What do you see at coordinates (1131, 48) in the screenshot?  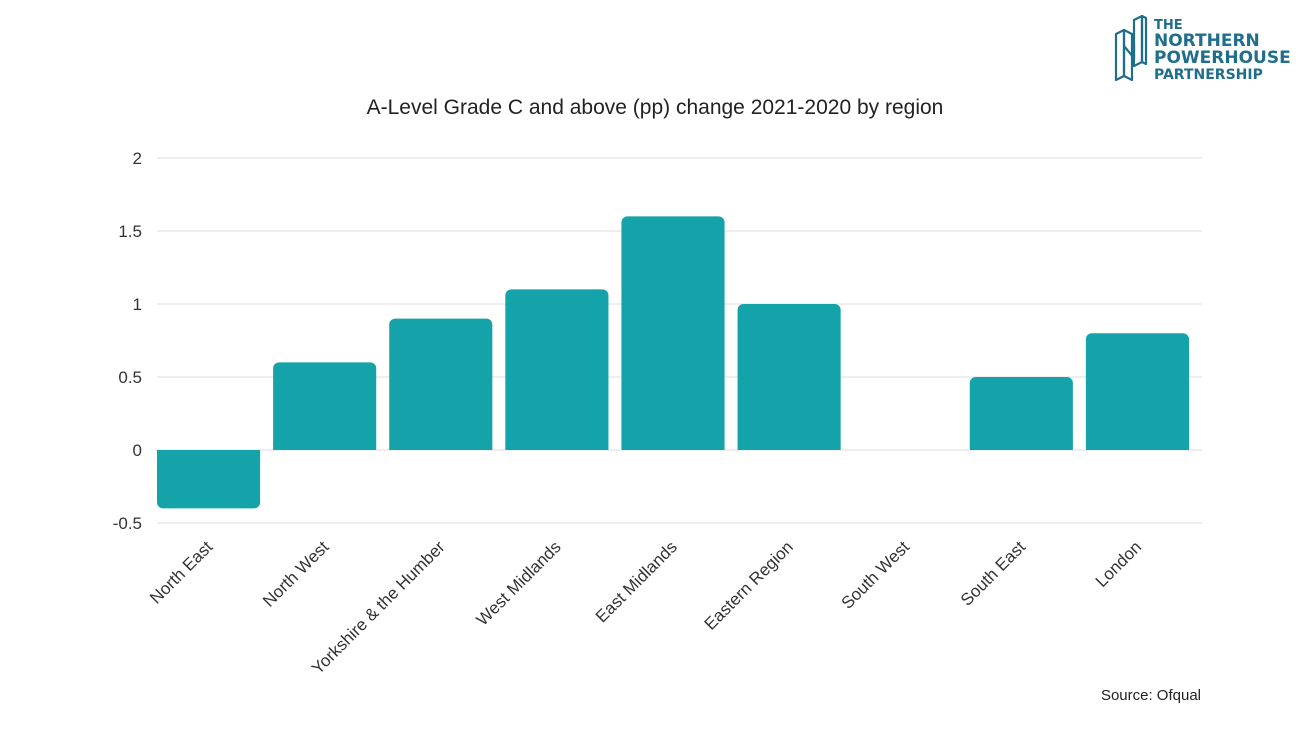 I see `logo-mark-icon` at bounding box center [1131, 48].